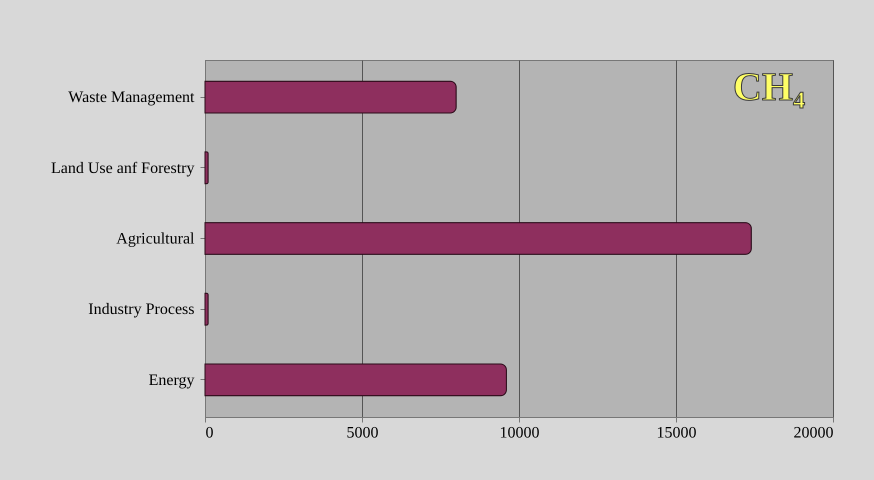  Describe the element at coordinates (141, 309) in the screenshot. I see `y-tick-label: Industry Process` at that location.